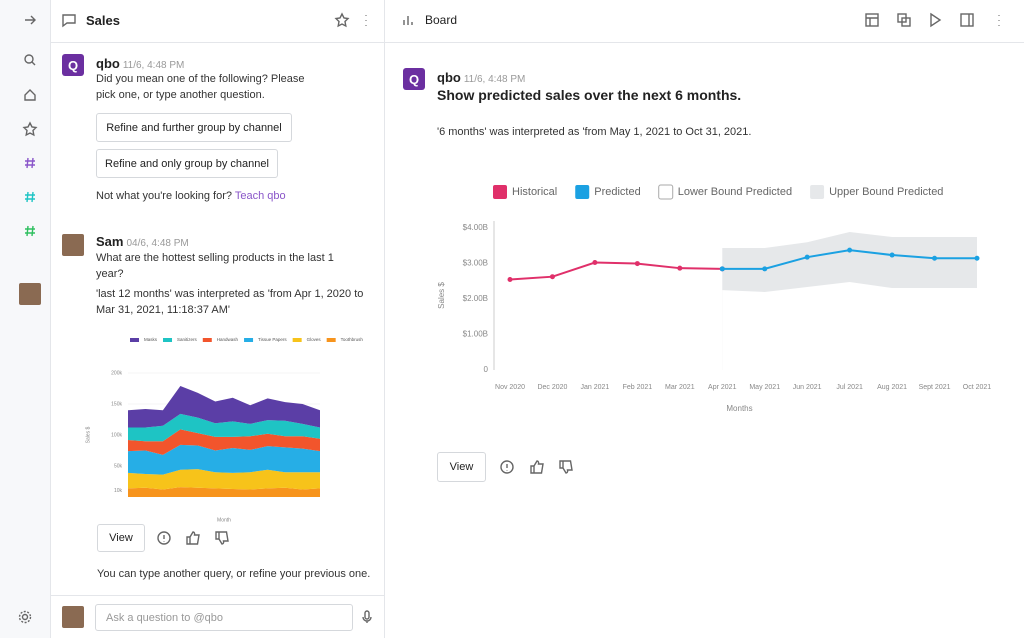 This screenshot has height=638, width=1024. I want to click on search-icon, so click(30, 60).